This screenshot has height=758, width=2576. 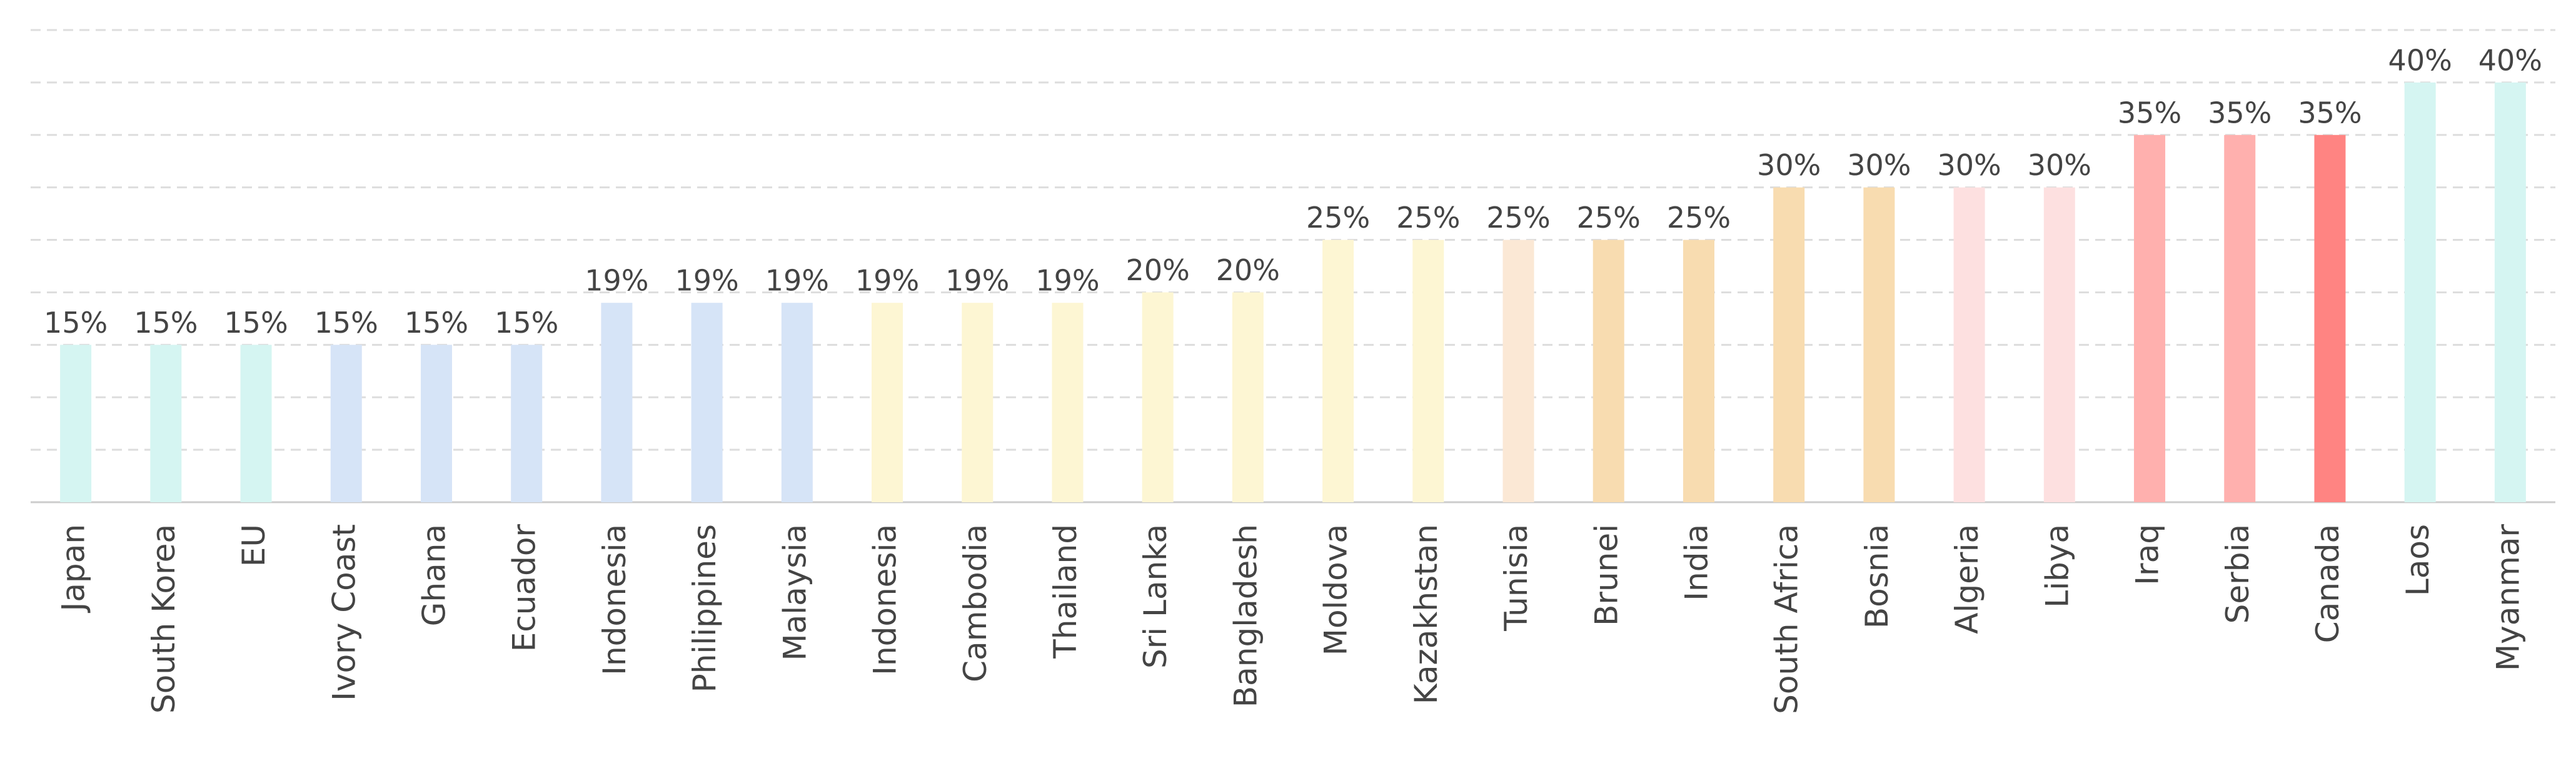 I want to click on x-tick-label: Malaysia, so click(x=795, y=592).